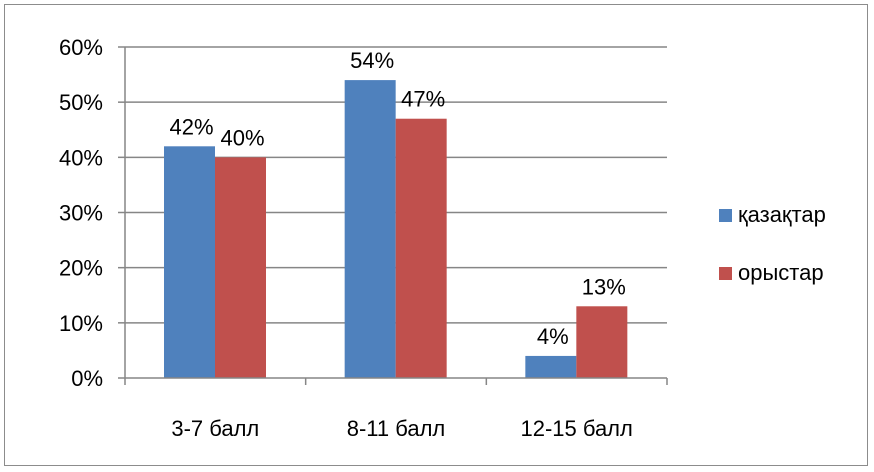  Describe the element at coordinates (553, 336) in the screenshot. I see `data-label: 4%` at that location.